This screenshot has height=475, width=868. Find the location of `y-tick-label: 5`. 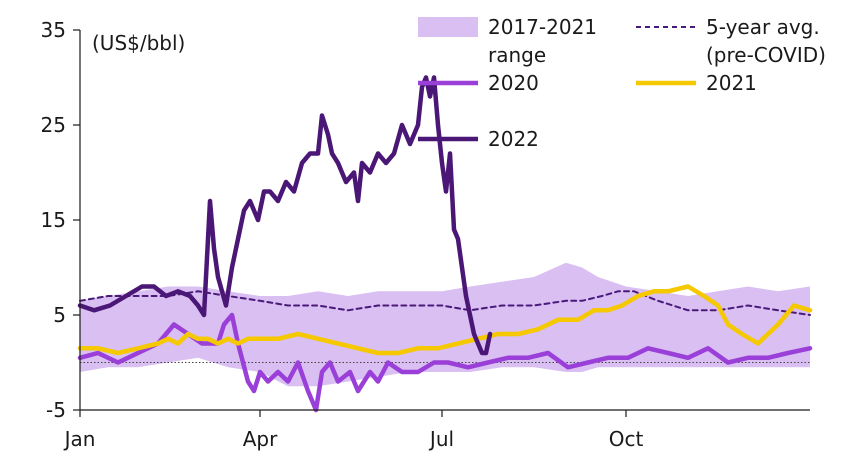

y-tick-label: 5 is located at coordinates (59, 315).